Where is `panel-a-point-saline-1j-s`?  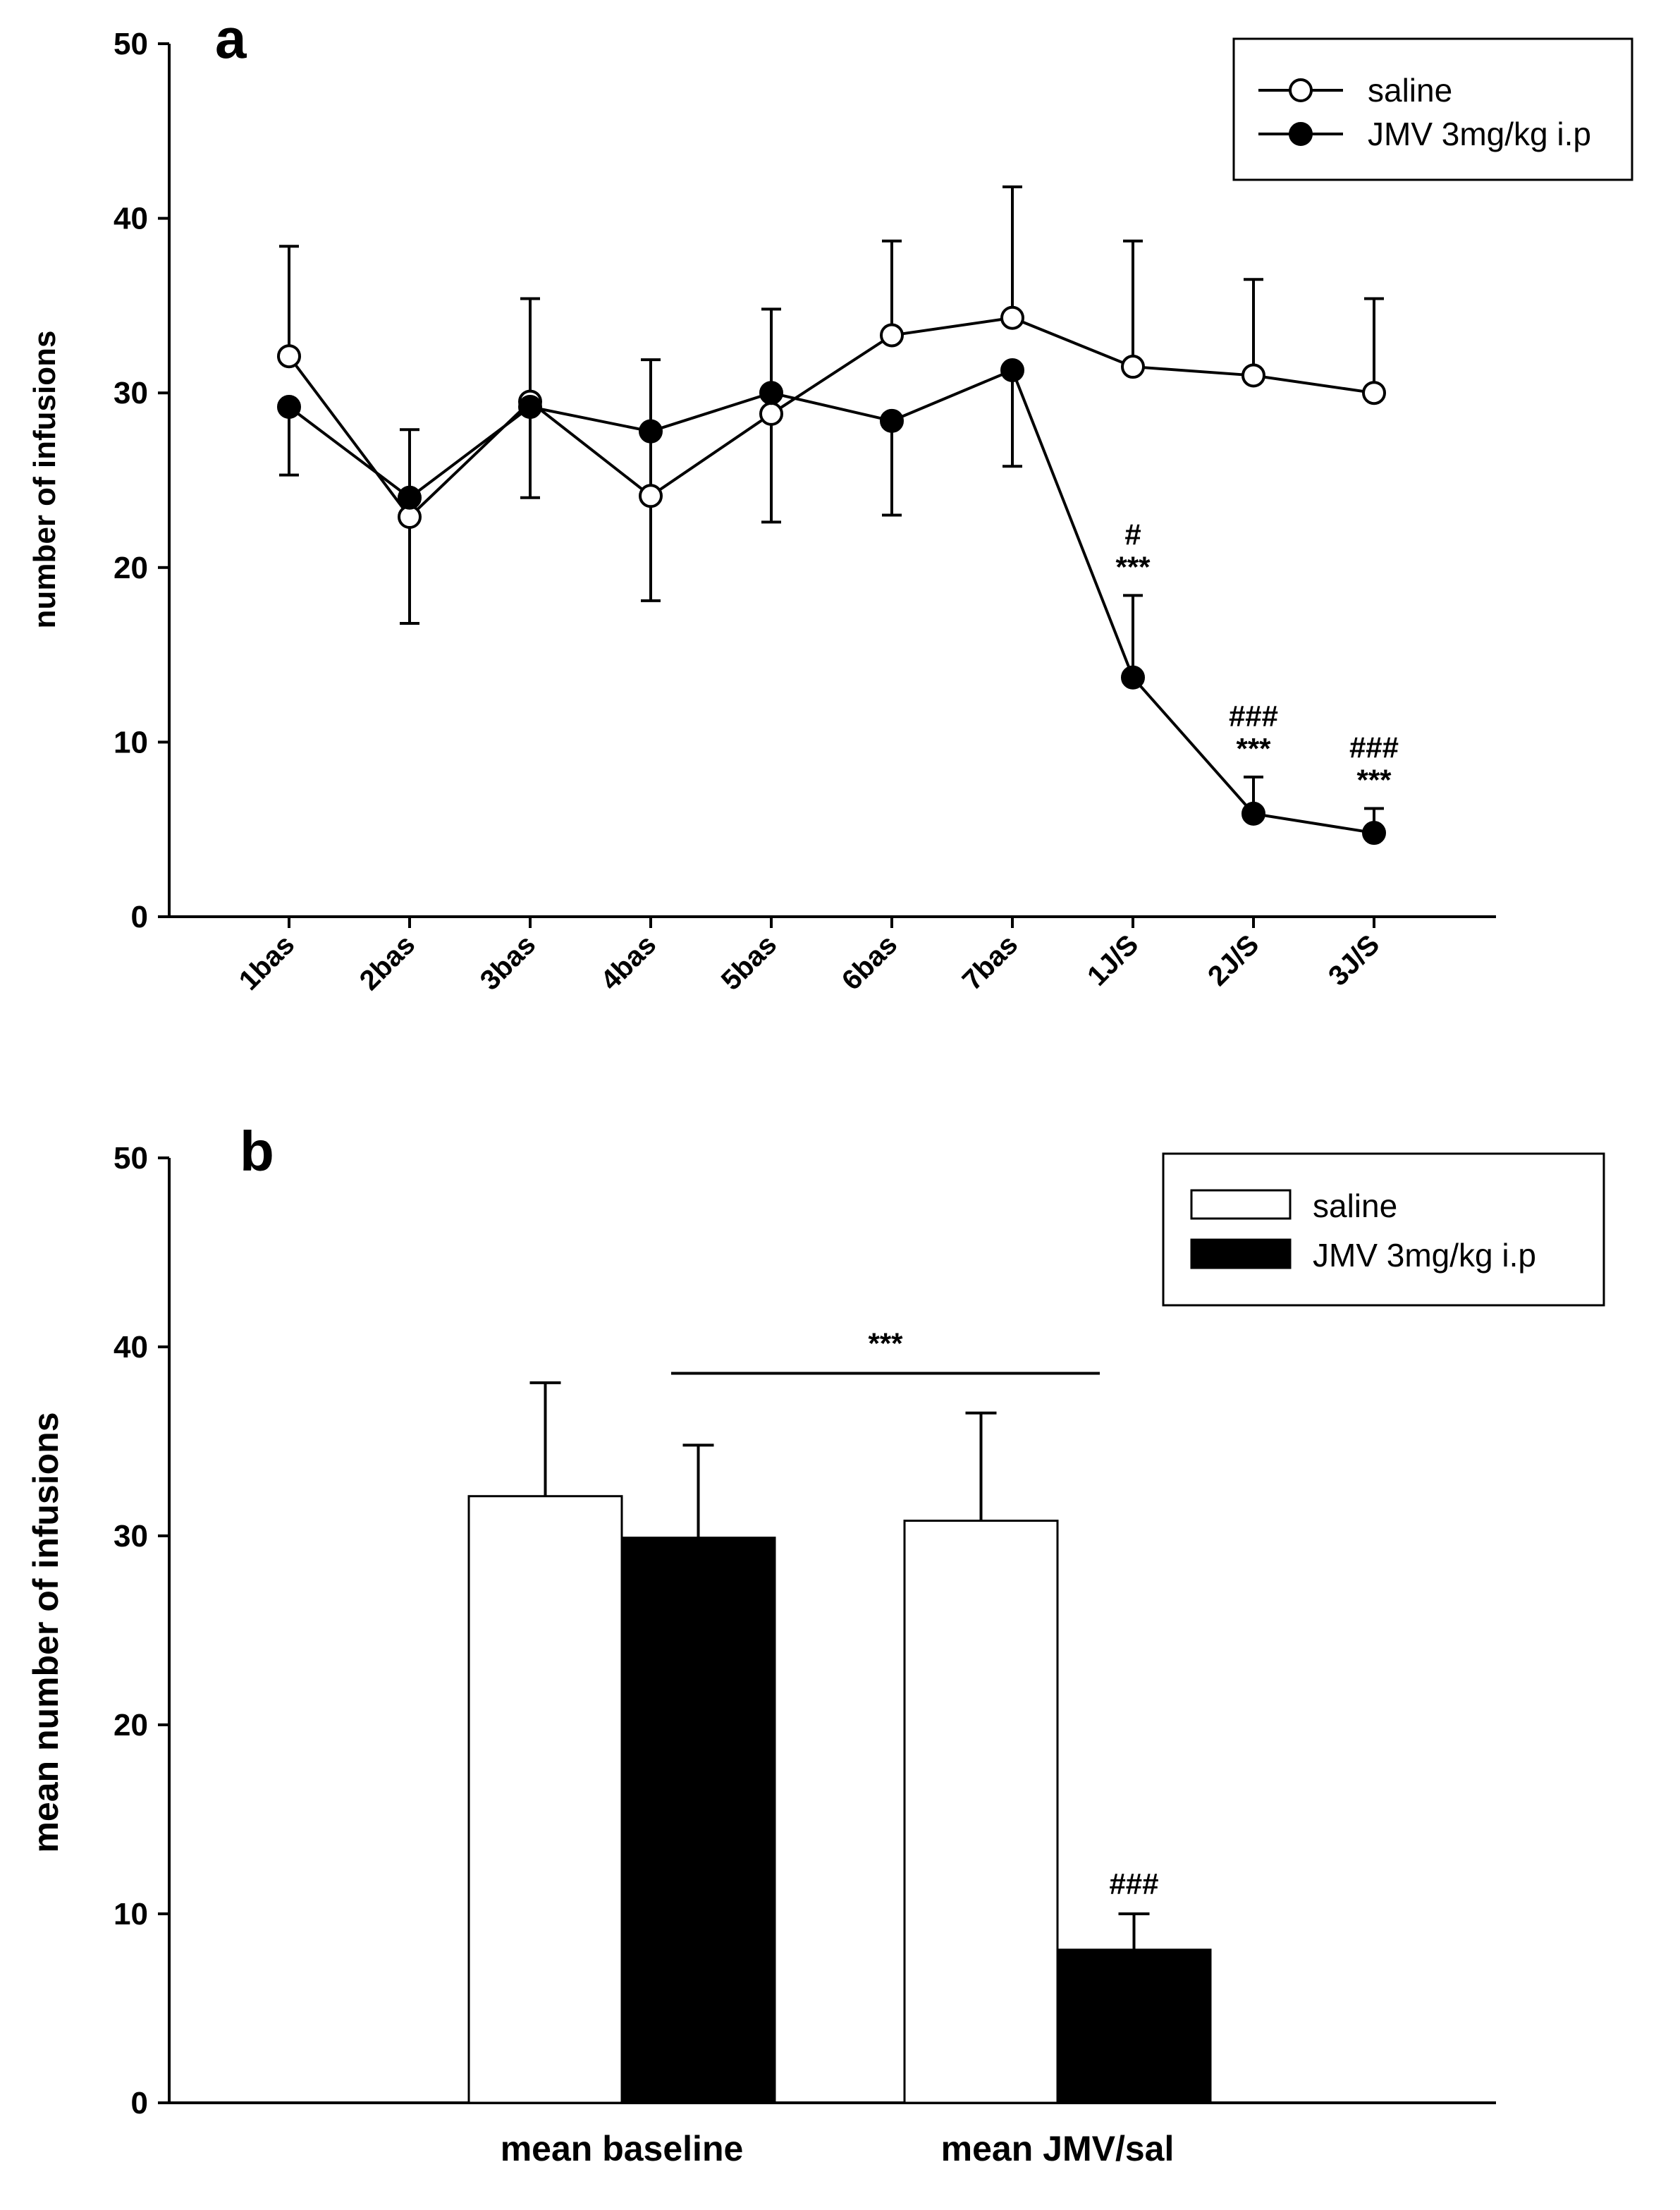
panel-a-point-saline-1j-s is located at coordinates (1133, 367).